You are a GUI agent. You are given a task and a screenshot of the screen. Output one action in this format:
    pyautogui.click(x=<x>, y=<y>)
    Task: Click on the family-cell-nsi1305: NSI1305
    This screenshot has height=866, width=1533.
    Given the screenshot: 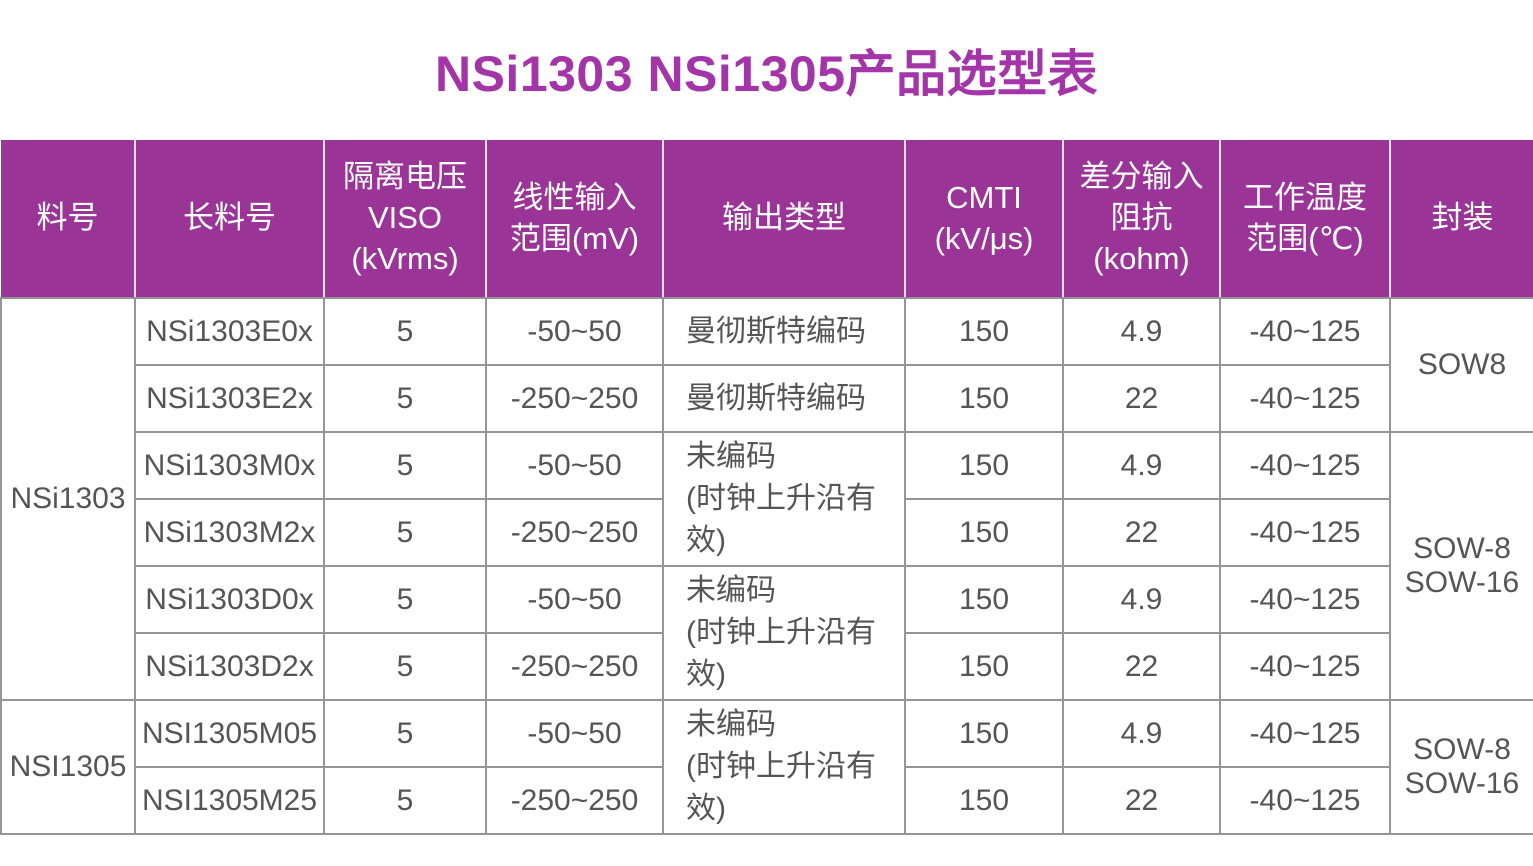 What is the action you would take?
    pyautogui.click(x=68, y=767)
    